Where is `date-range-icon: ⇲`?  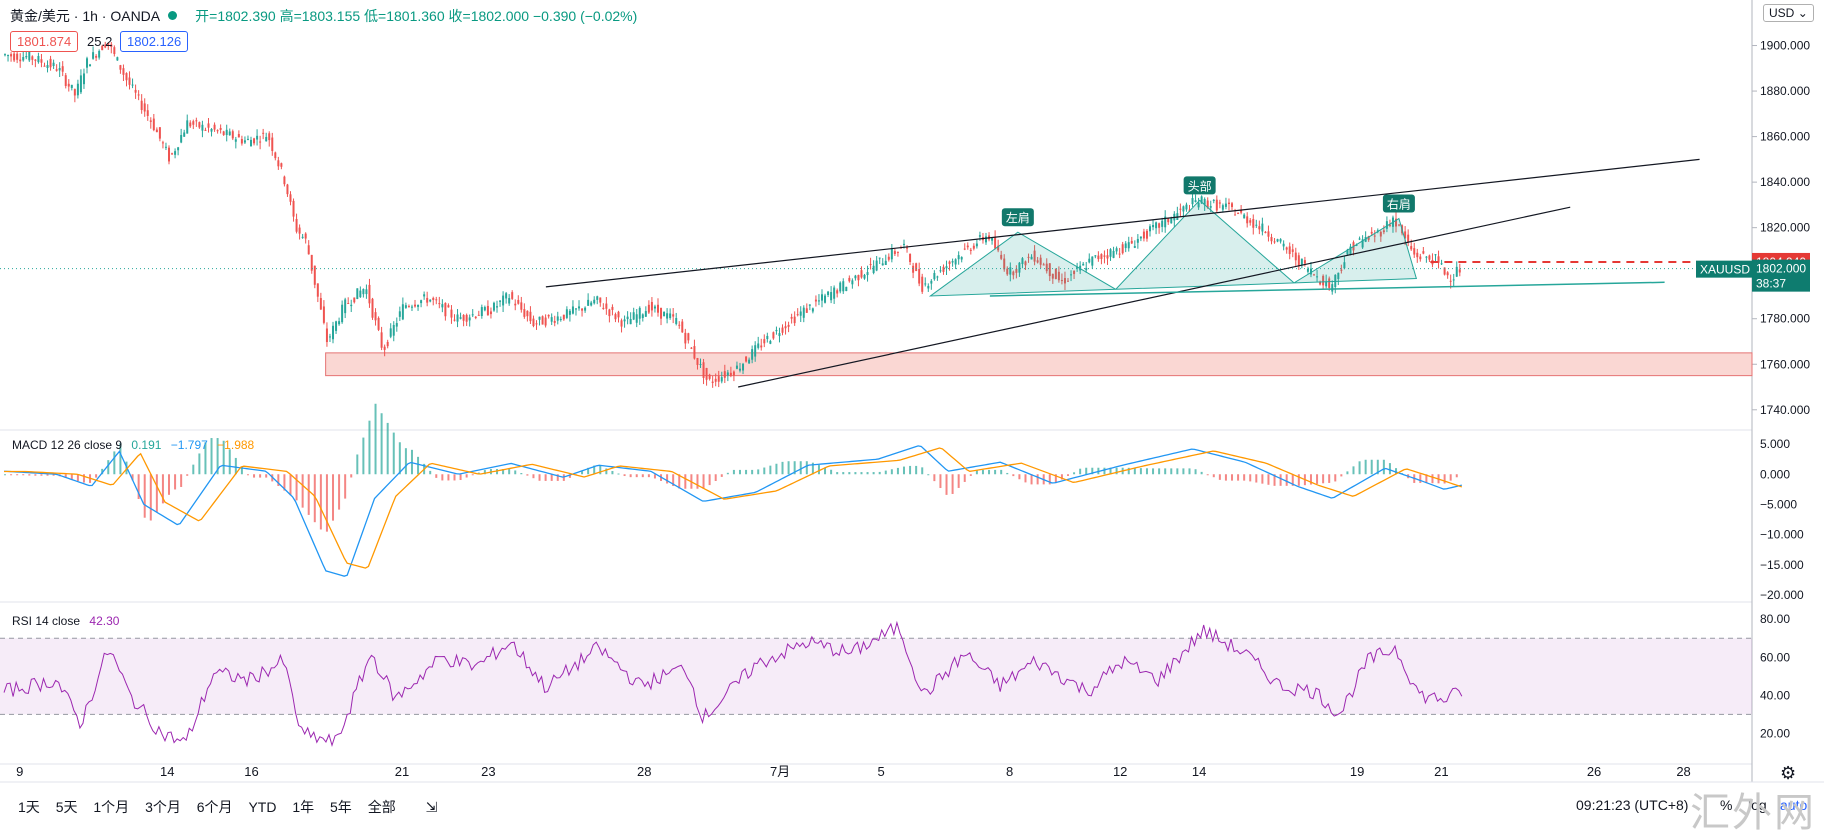 date-range-icon: ⇲ is located at coordinates (431, 807).